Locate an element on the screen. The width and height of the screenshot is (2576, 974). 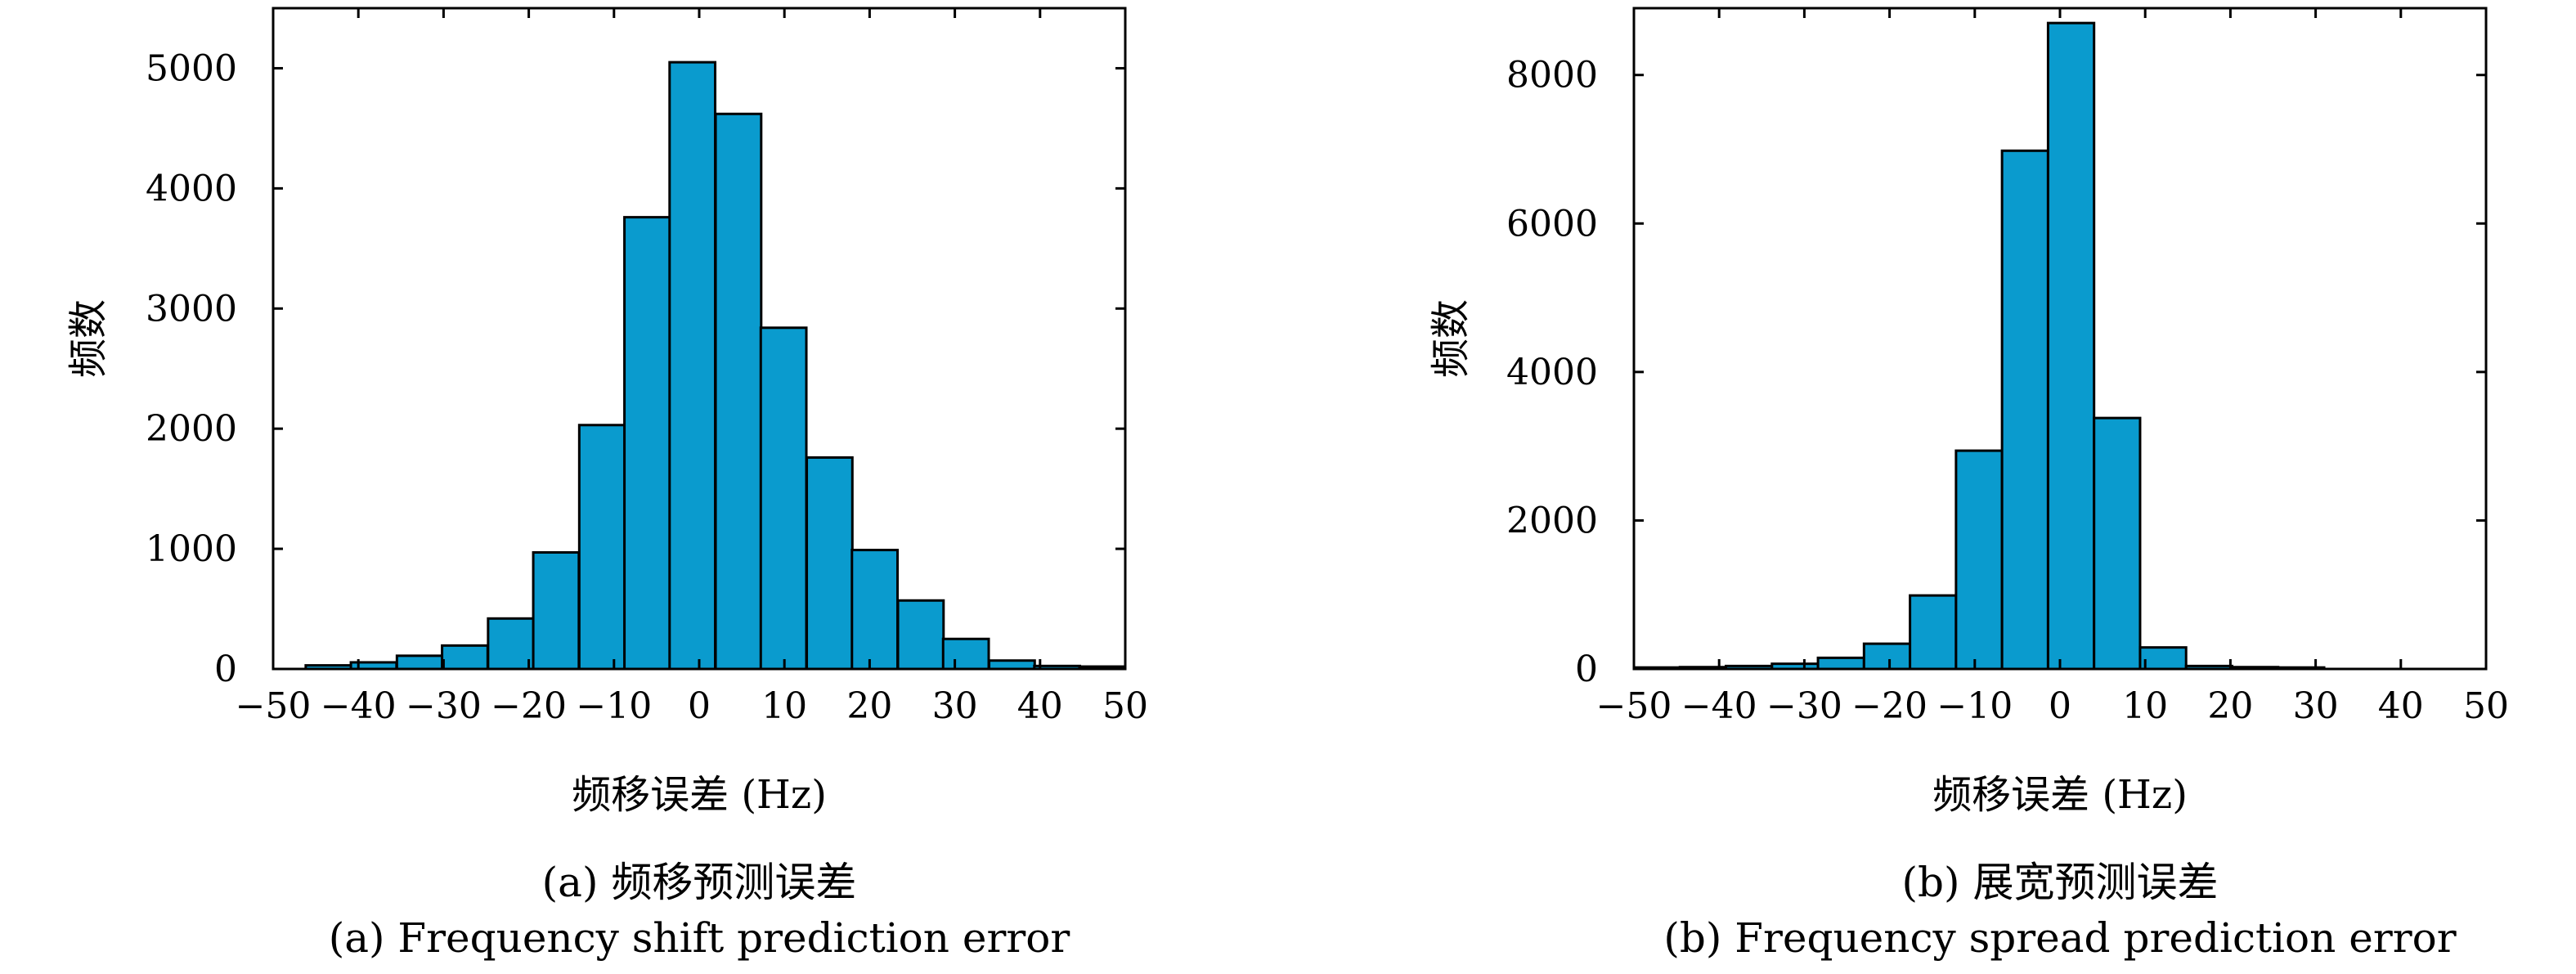
subtitle-en-a: (a) Frequency shift prediction error is located at coordinates (700, 938).